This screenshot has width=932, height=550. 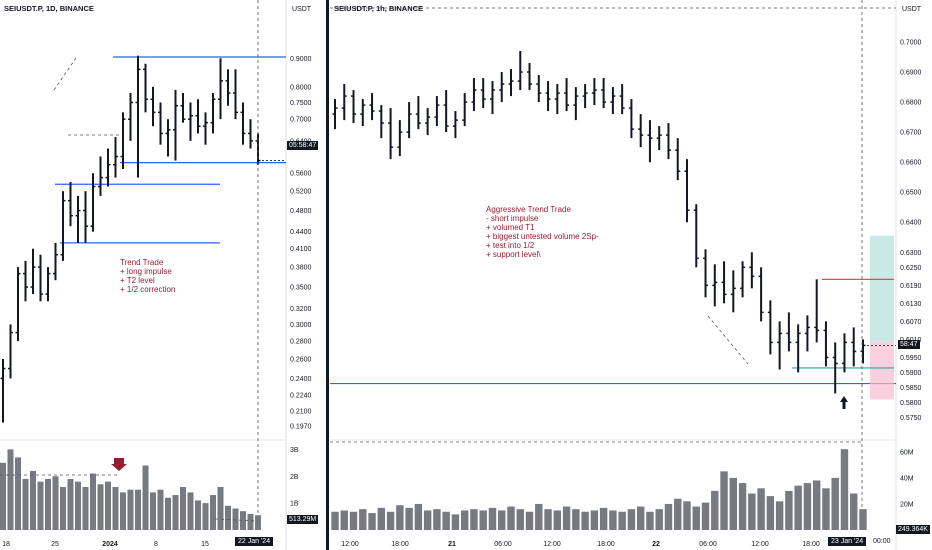 I want to click on volume-tick-label: 20M, so click(x=907, y=504).